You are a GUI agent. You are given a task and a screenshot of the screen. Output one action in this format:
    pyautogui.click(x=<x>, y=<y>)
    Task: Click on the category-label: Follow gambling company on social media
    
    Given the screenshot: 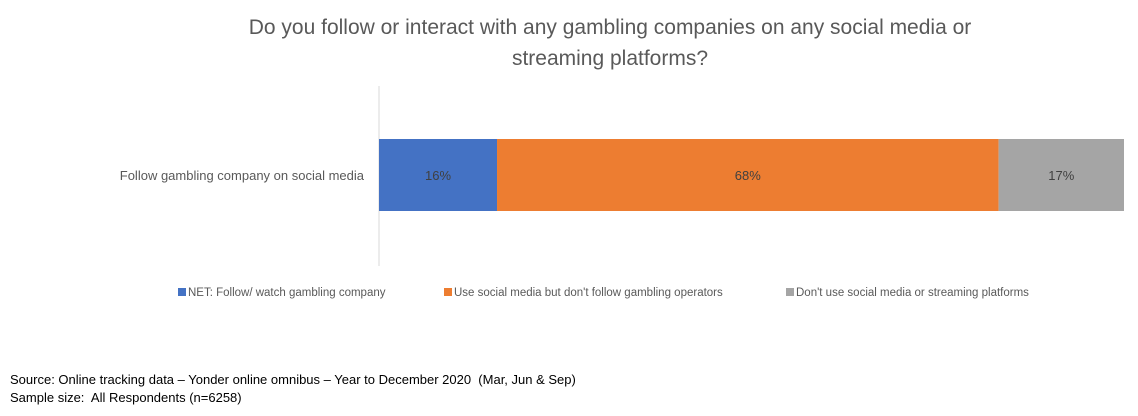 What is the action you would take?
    pyautogui.click(x=242, y=175)
    